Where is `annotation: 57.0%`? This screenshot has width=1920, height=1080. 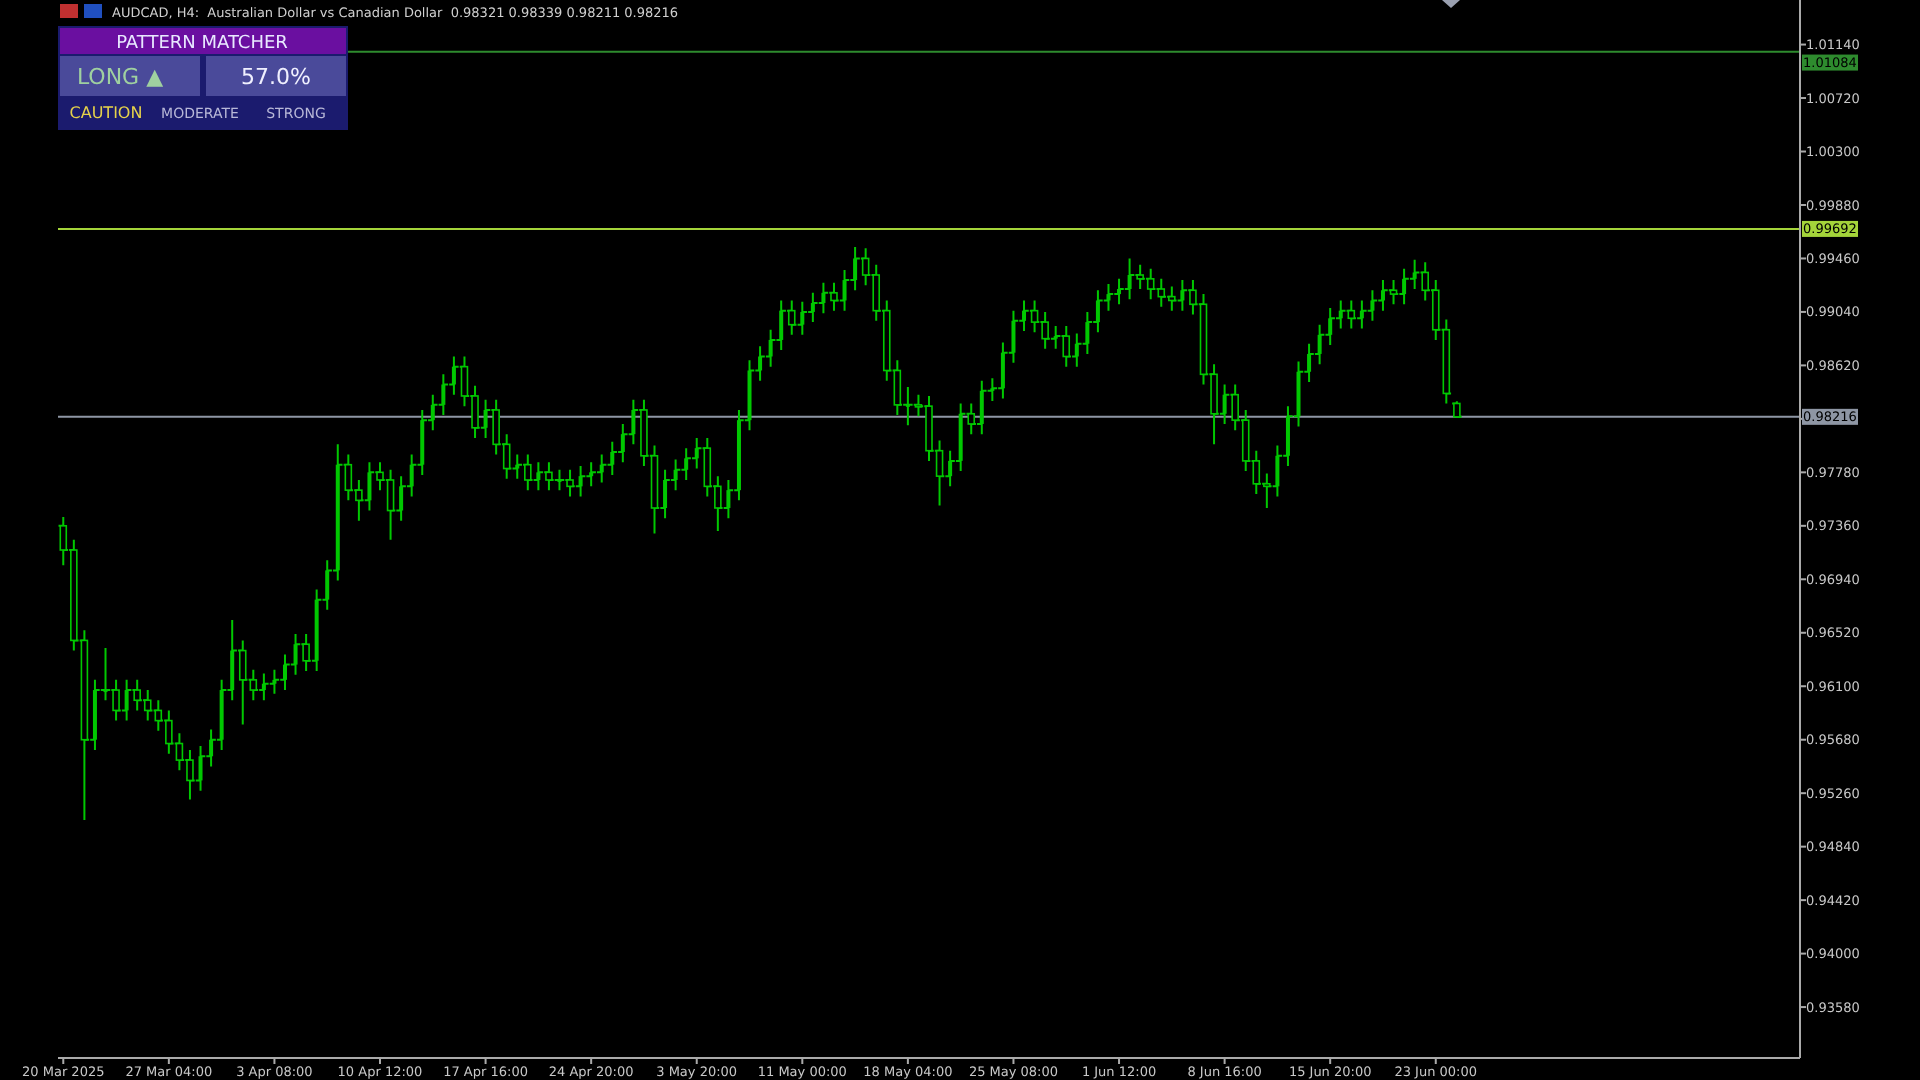 annotation: 57.0% is located at coordinates (276, 77).